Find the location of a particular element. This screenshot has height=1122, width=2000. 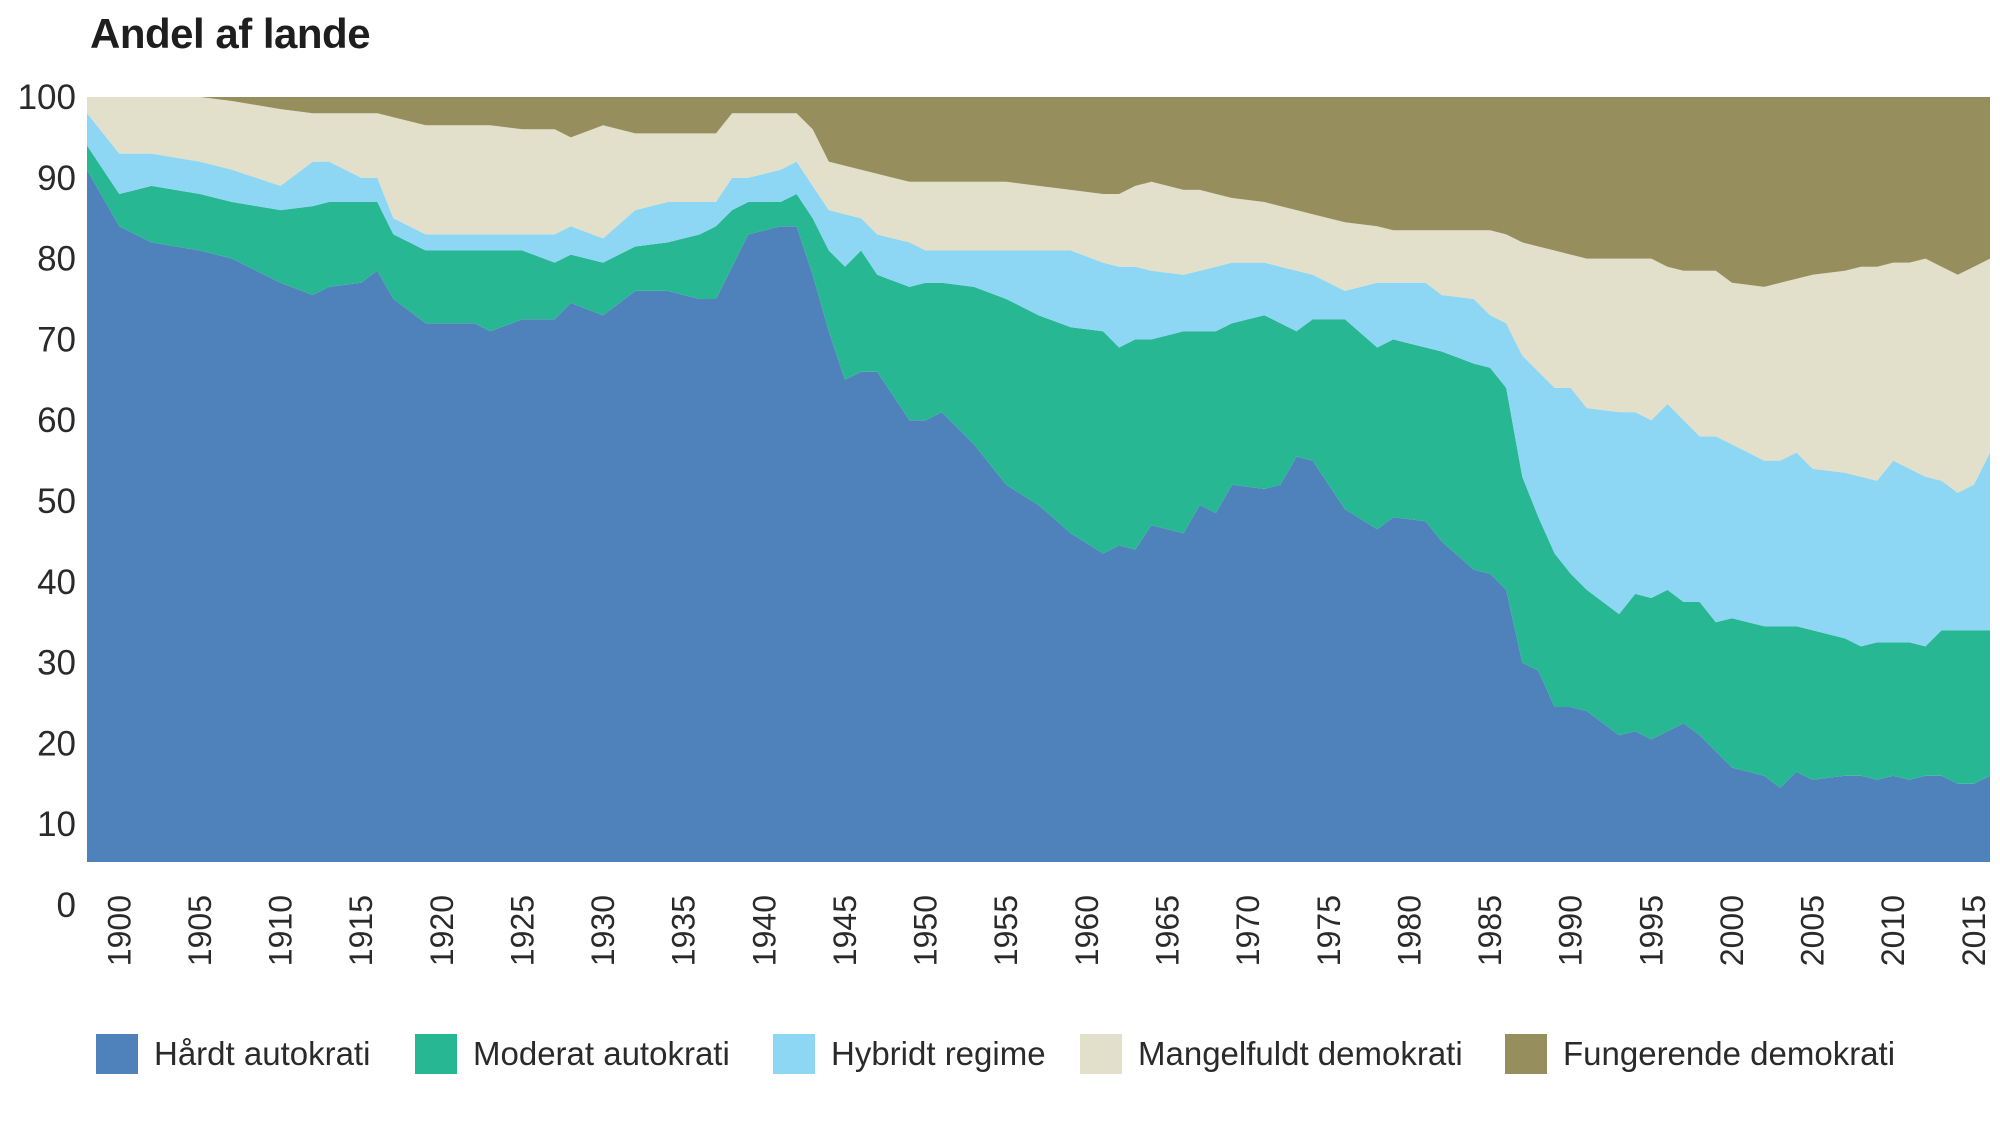

y-tick-label: 40 is located at coordinates (56, 582).